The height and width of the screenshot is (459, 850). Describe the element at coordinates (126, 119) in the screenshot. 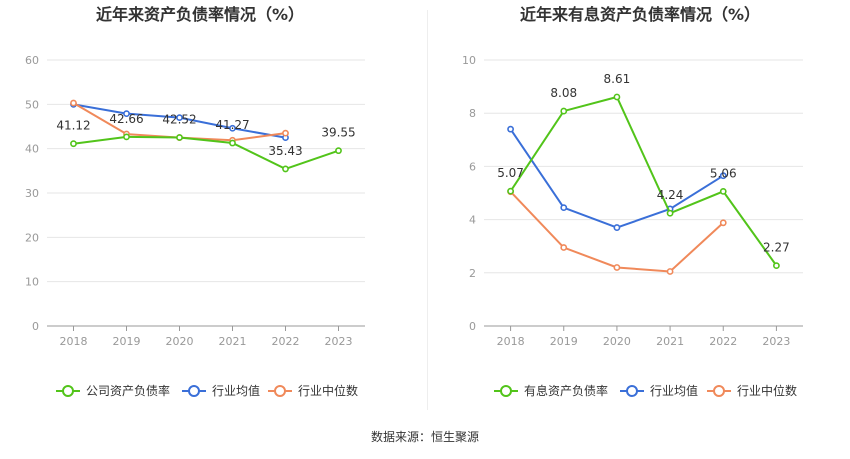

I see `data-label: 42.66` at that location.